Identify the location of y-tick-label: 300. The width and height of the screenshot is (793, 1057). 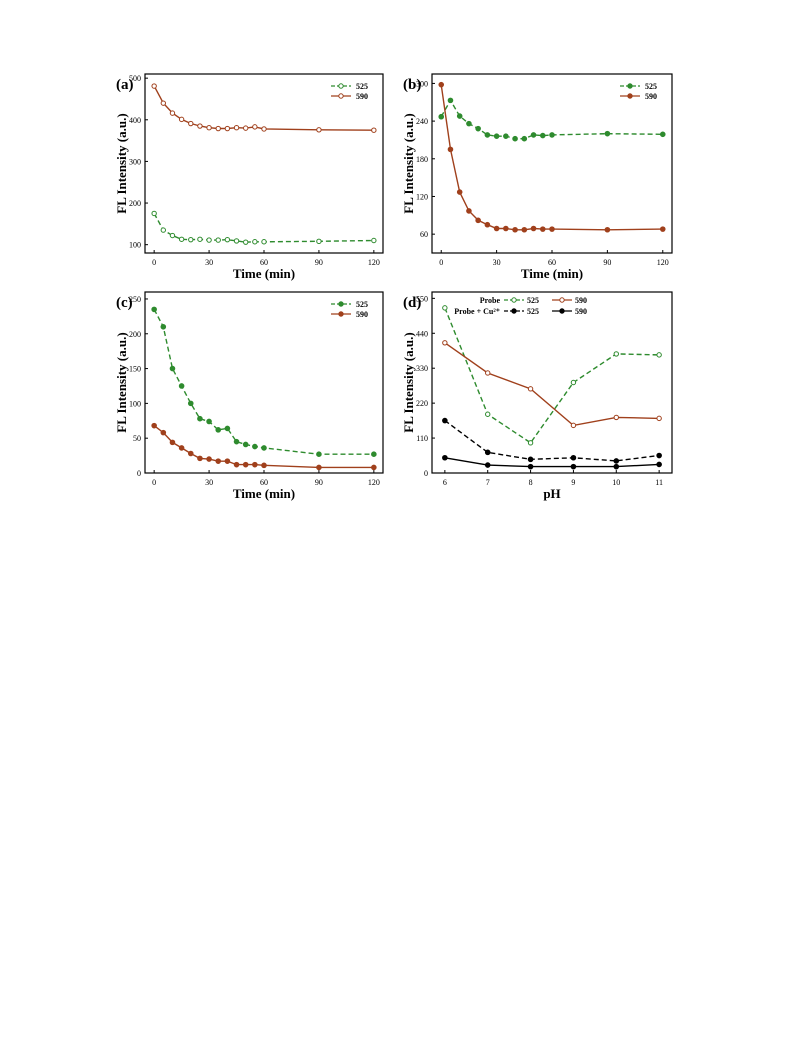
(422, 83).